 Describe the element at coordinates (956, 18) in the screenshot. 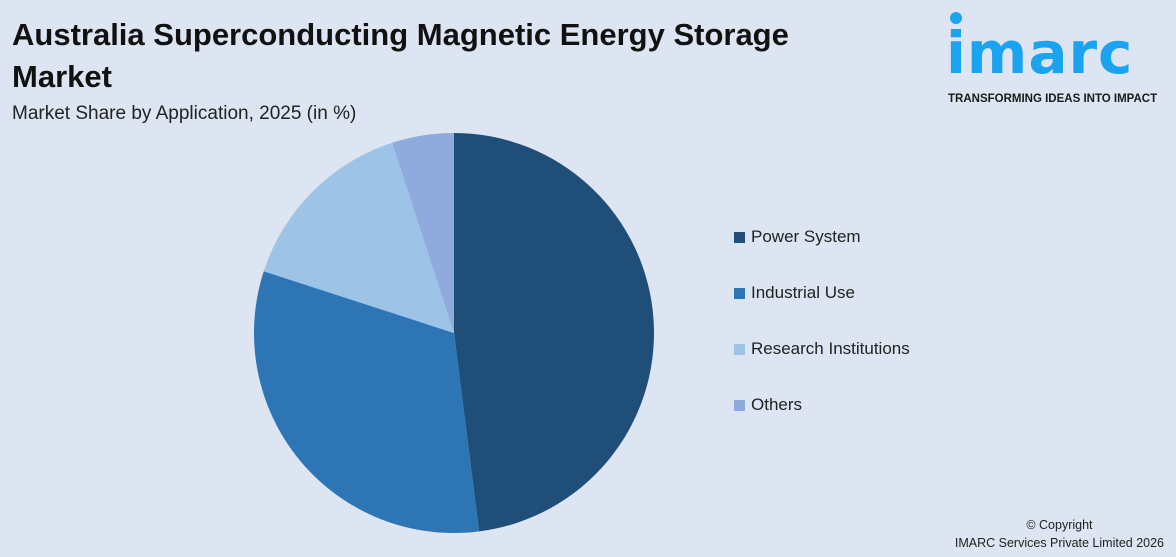

I see `logo-dot` at that location.